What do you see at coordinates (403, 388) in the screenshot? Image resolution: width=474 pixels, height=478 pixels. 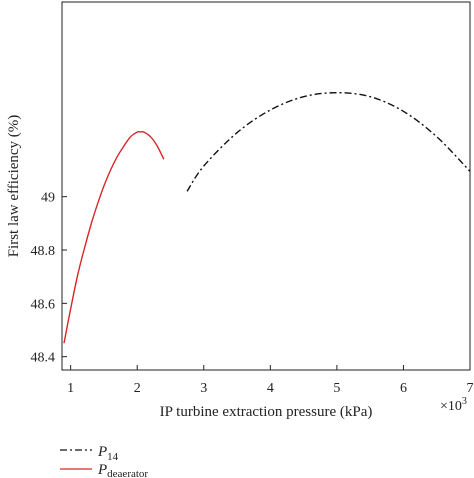 I see `x-tick-label: 6` at bounding box center [403, 388].